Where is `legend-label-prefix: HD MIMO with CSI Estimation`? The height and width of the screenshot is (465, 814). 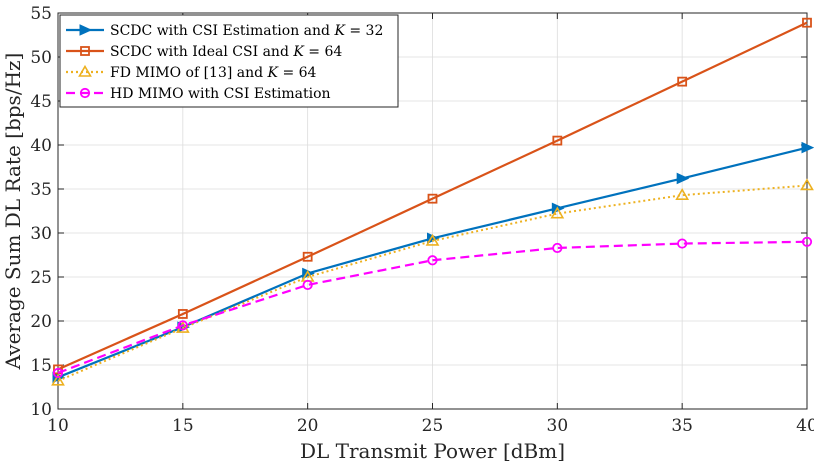
legend-label-prefix: HD MIMO with CSI Estimation is located at coordinates (220, 94).